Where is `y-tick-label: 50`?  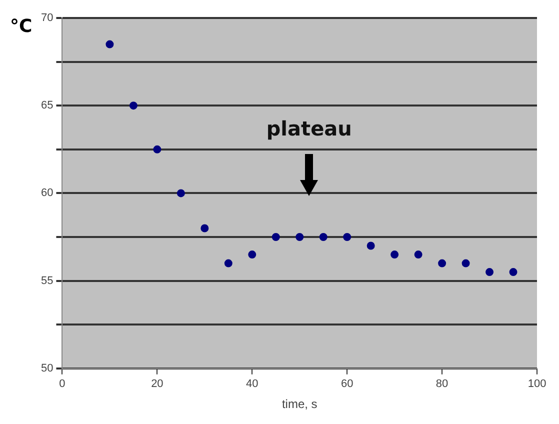
y-tick-label: 50 is located at coordinates (47, 368).